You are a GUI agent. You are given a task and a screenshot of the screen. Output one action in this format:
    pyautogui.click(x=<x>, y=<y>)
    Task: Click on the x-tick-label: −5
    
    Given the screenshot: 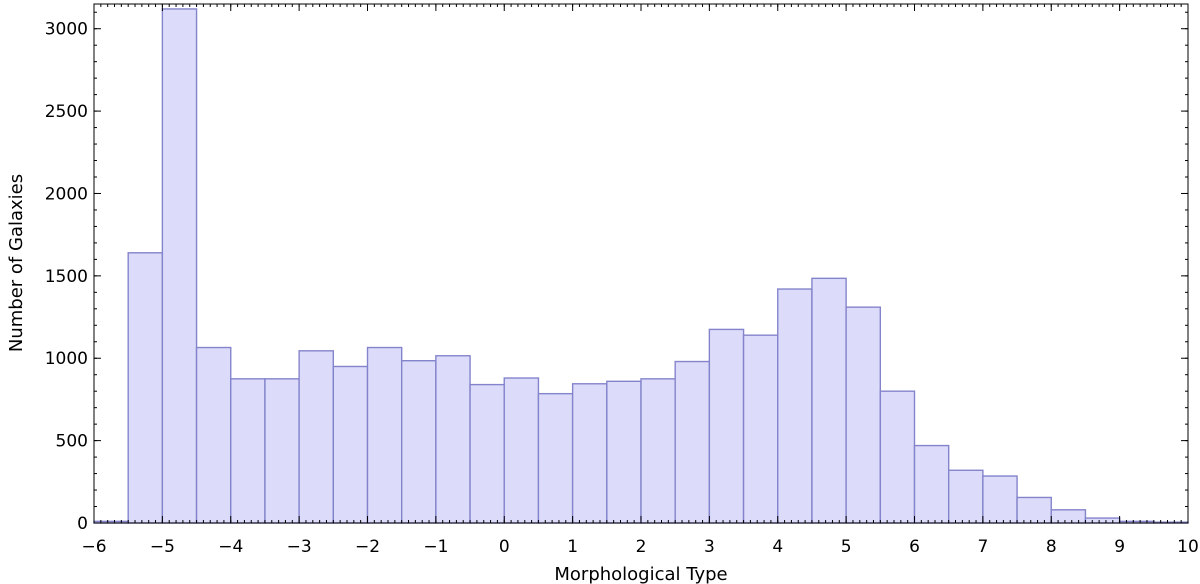 What is the action you would take?
    pyautogui.click(x=162, y=547)
    